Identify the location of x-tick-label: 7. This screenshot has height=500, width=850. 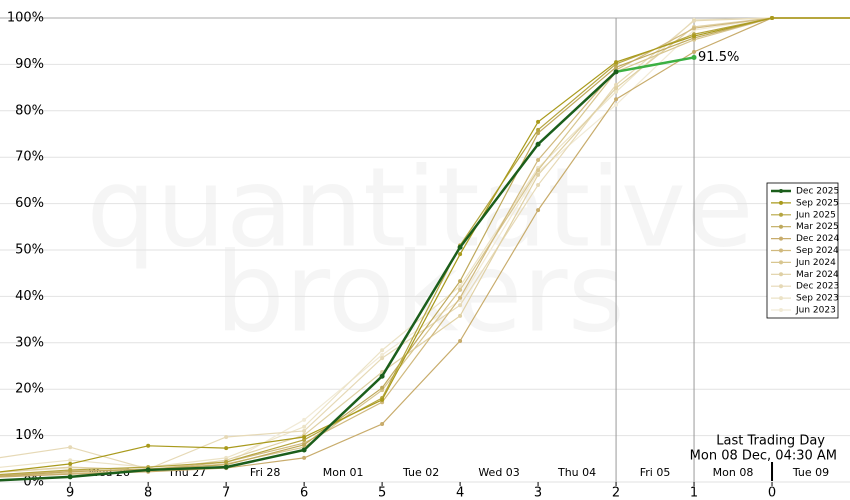
(226, 493).